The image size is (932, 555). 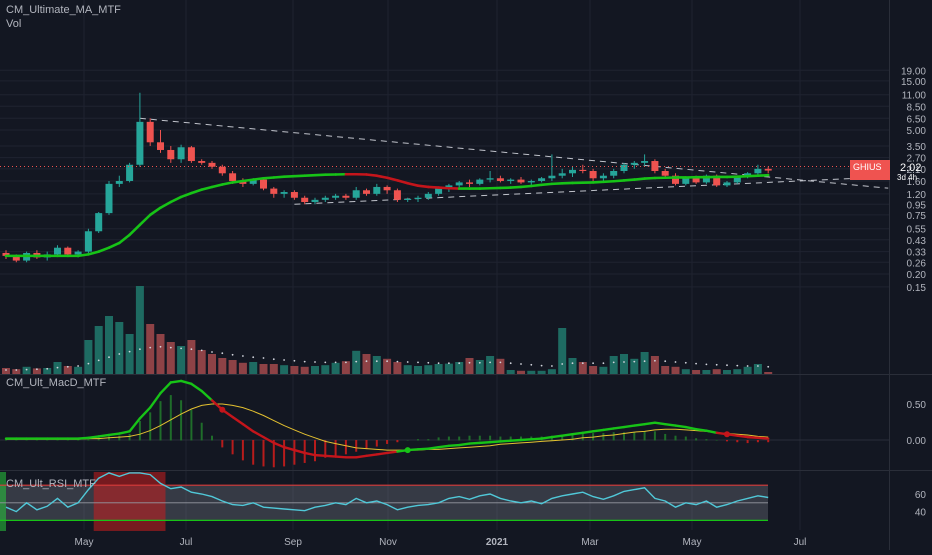 I want to click on price-tag-countdown: 3d 4h, so click(x=907, y=177).